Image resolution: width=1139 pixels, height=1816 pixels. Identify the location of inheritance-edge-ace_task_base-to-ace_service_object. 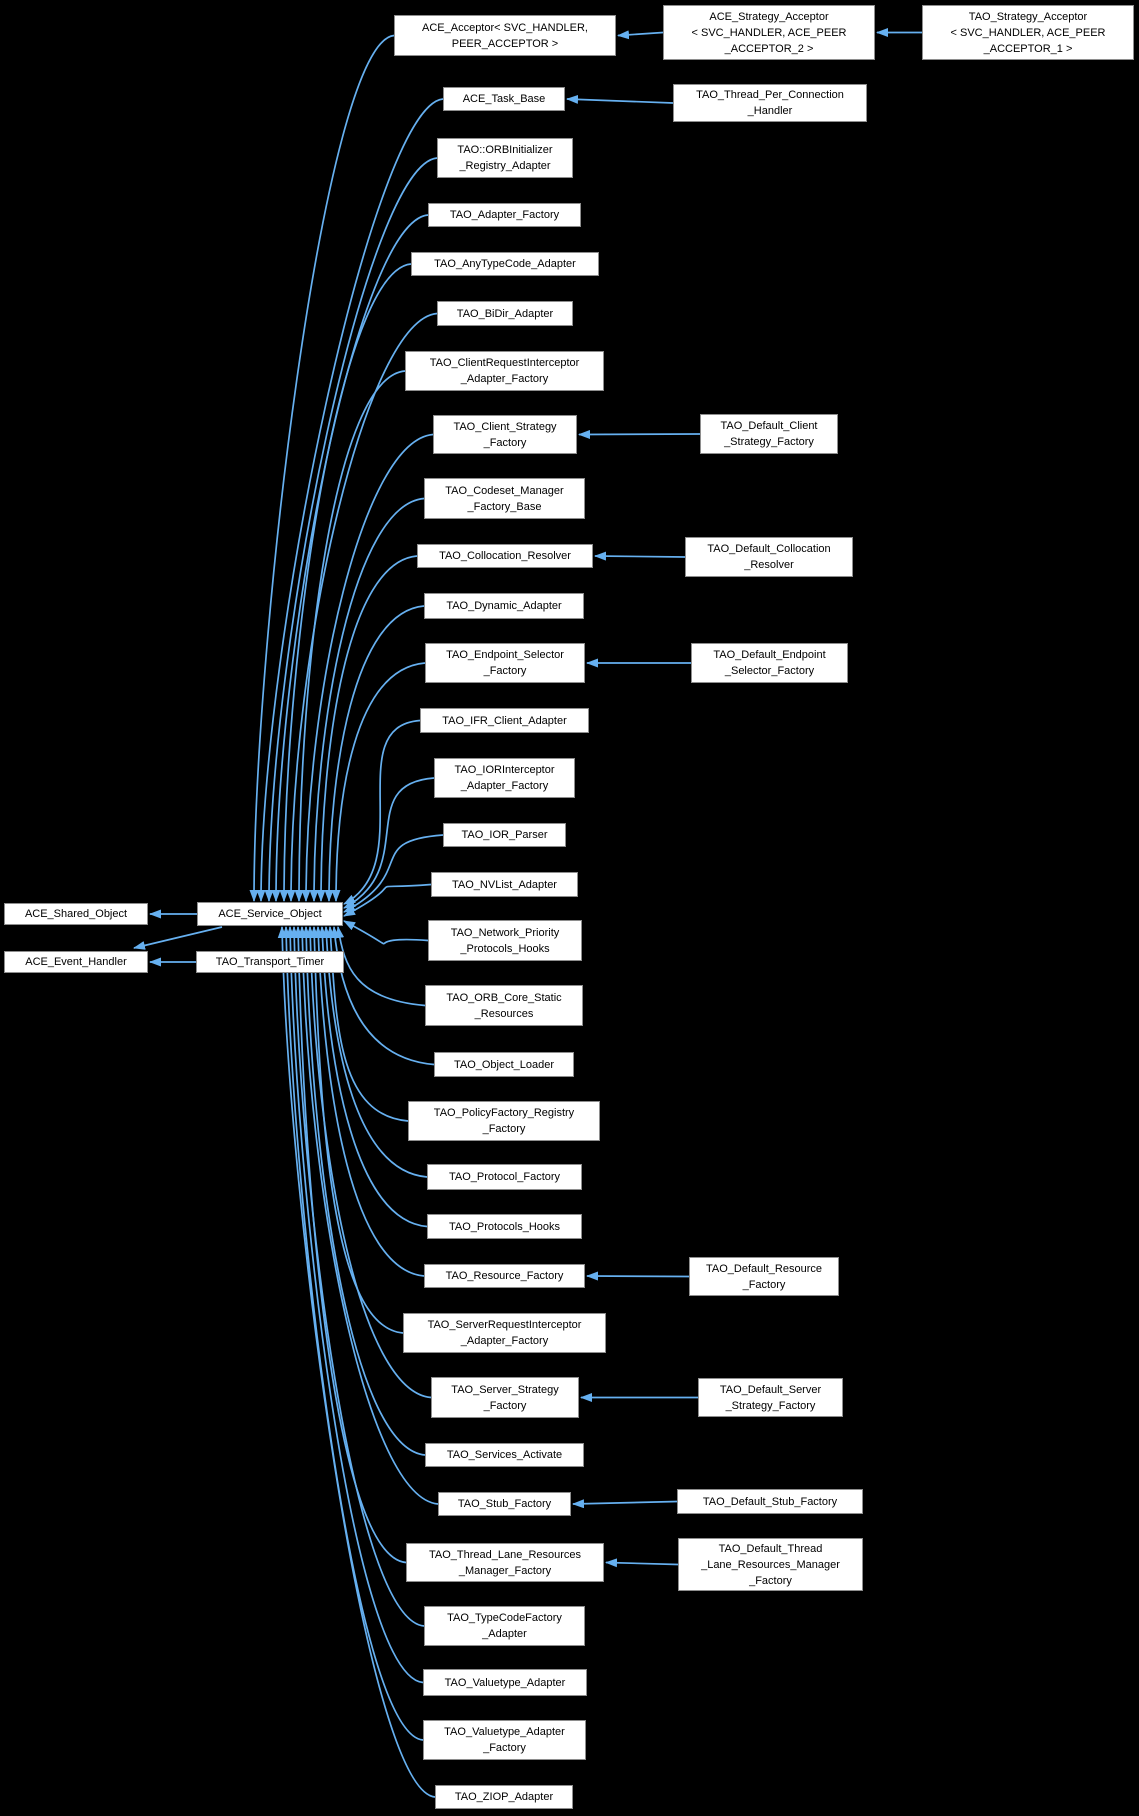
(350, 500).